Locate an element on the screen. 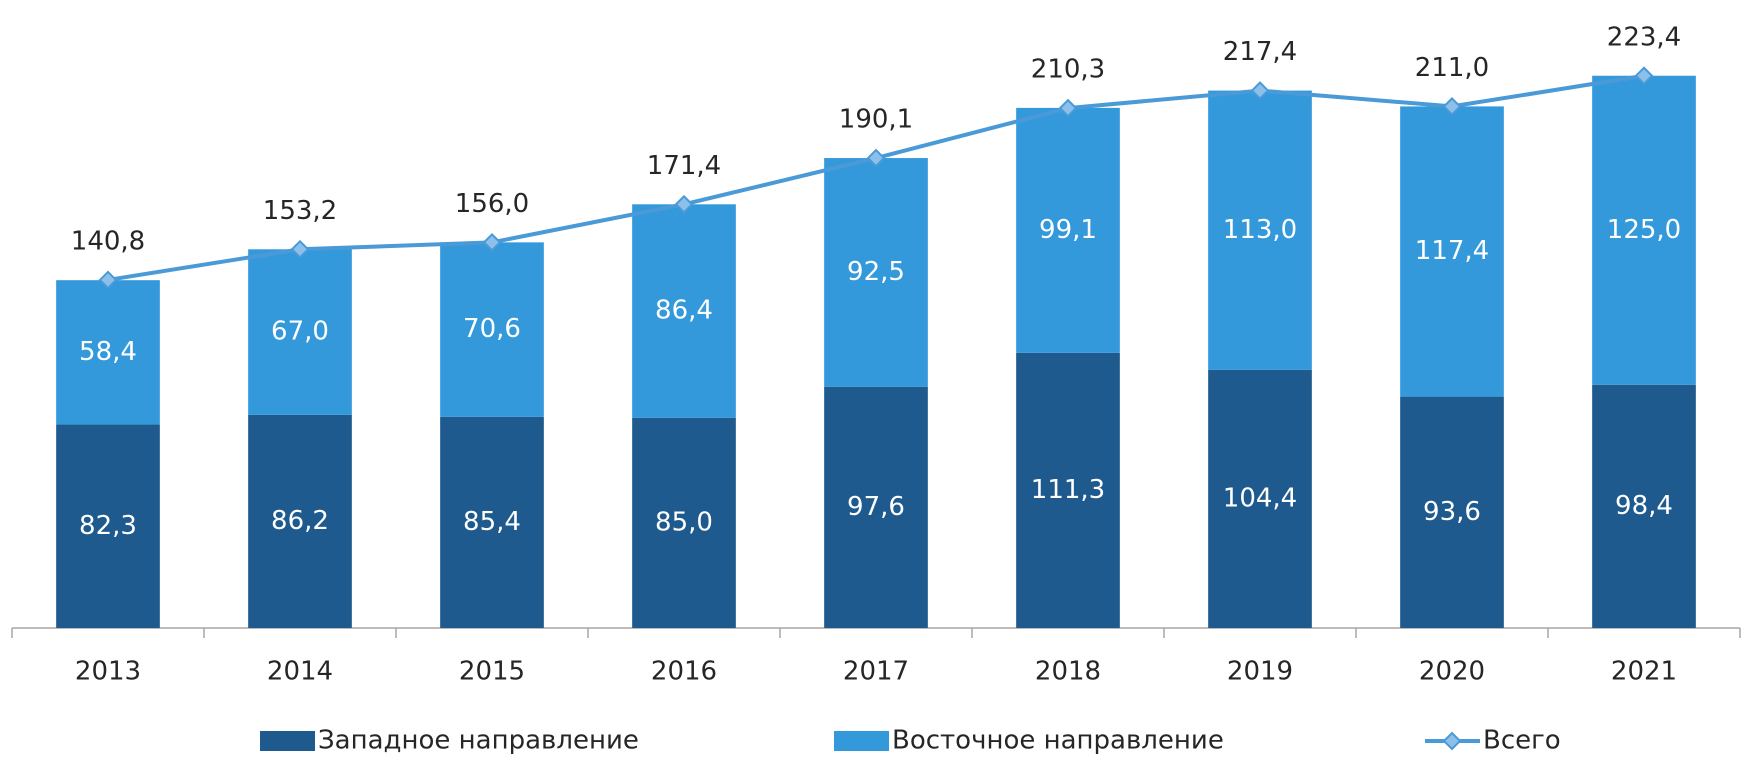  data-label: 217,4 is located at coordinates (1260, 52).